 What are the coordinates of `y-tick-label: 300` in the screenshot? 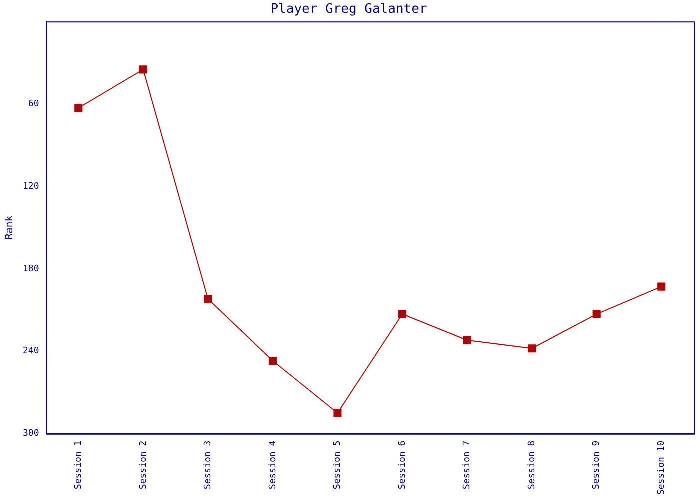 It's located at (31, 434).